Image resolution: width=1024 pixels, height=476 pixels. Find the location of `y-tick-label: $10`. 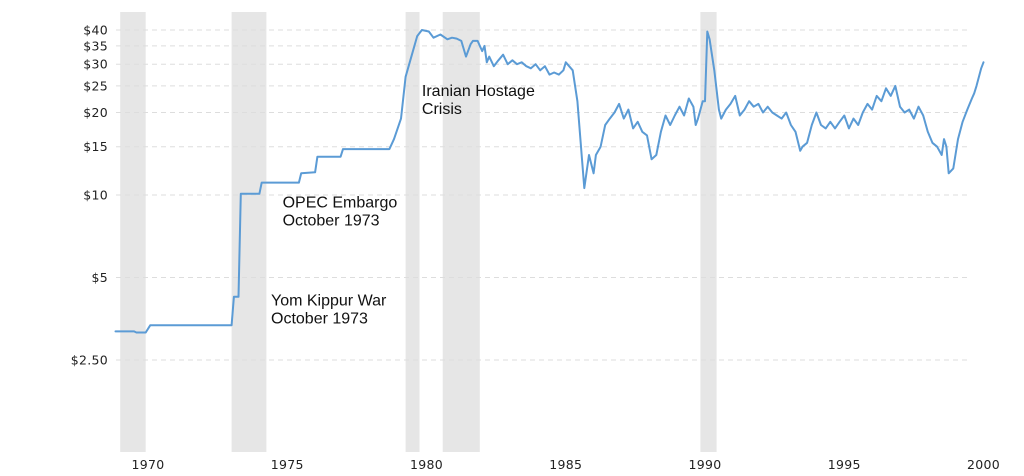

y-tick-label: $10 is located at coordinates (95, 195).